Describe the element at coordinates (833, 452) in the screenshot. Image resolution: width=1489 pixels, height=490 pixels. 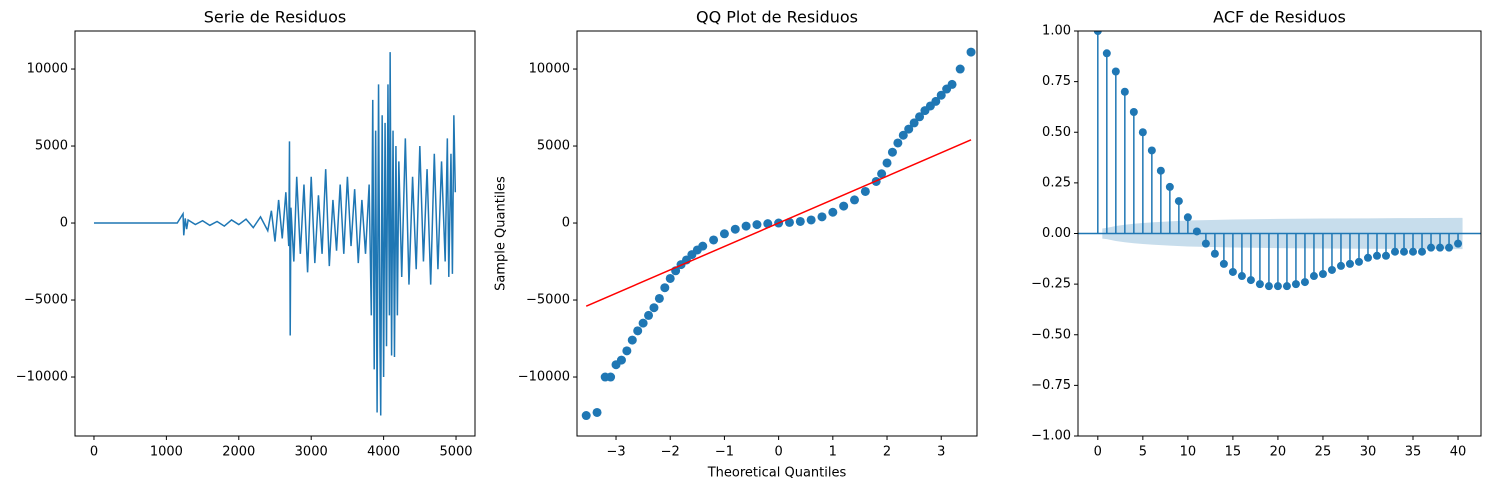
I see `x-tick-label: 1` at that location.